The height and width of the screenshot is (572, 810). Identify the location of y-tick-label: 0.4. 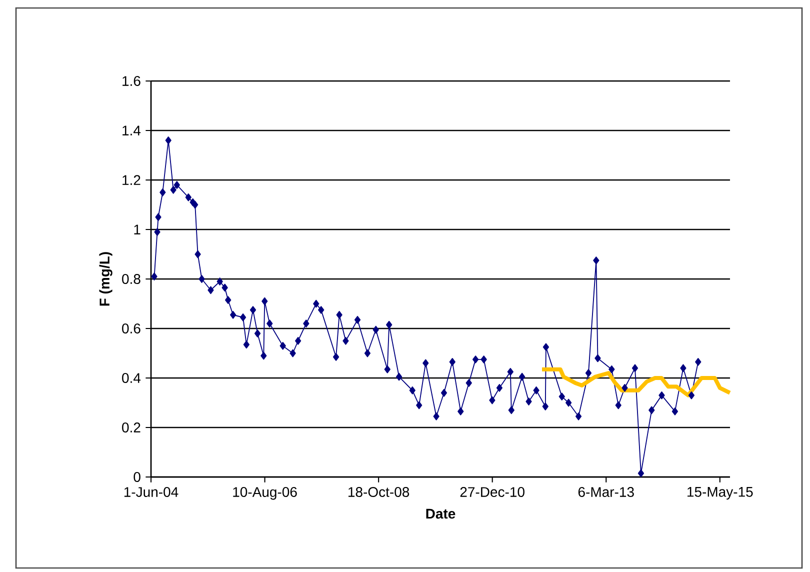
(131, 378).